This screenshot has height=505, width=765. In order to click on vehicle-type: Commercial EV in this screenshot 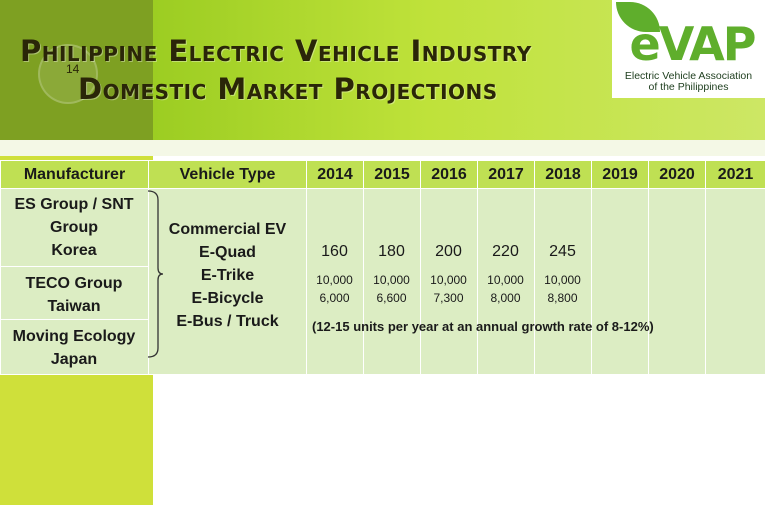, I will do `click(227, 229)`.